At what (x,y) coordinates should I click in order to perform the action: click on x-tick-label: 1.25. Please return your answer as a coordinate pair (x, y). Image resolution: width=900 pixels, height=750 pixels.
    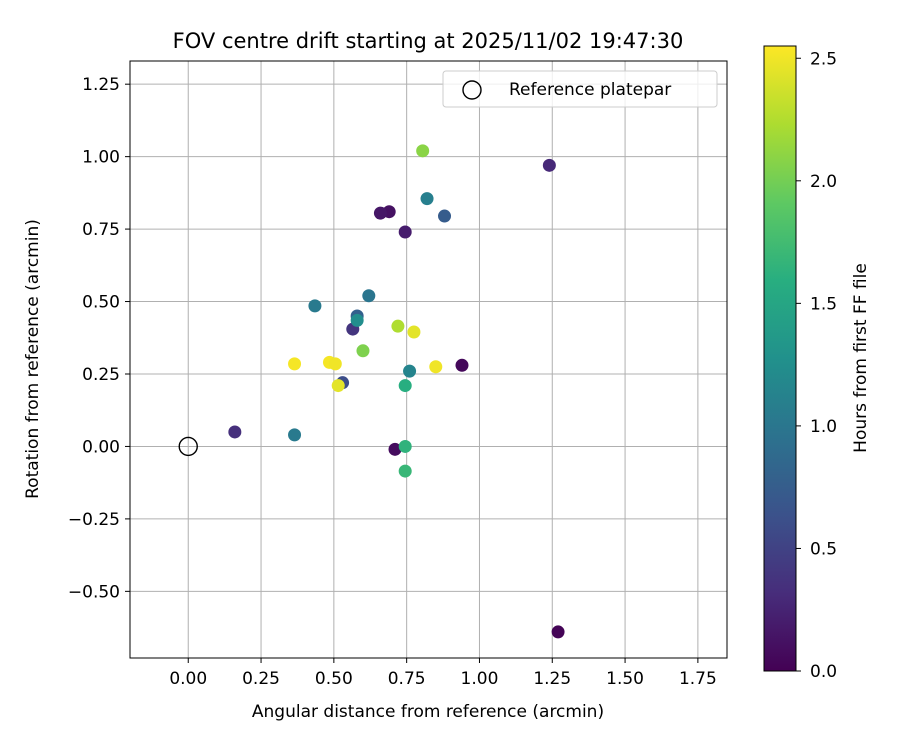
    Looking at the image, I should click on (552, 679).